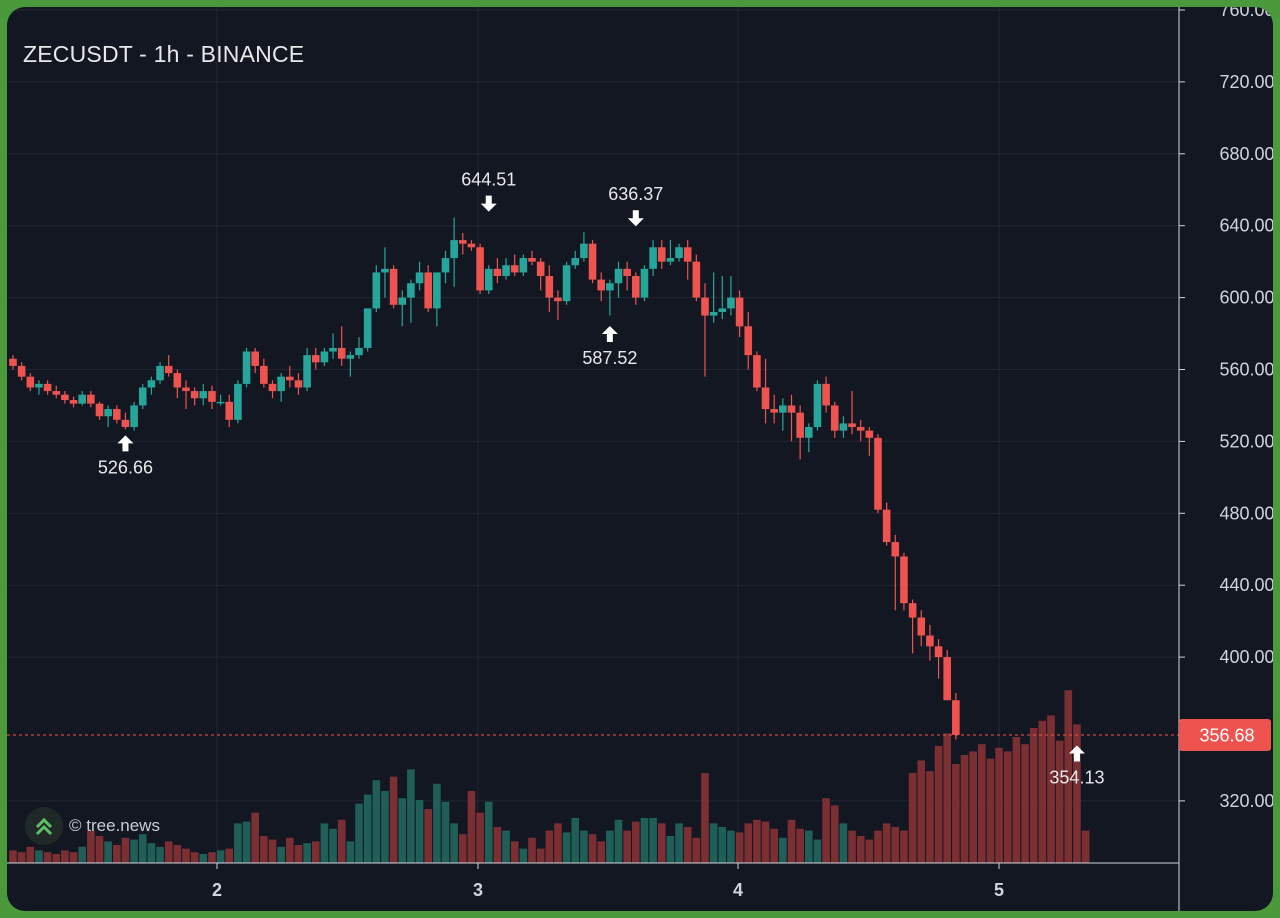 The image size is (1280, 918). I want to click on price-annotation: 354.13, so click(1076, 778).